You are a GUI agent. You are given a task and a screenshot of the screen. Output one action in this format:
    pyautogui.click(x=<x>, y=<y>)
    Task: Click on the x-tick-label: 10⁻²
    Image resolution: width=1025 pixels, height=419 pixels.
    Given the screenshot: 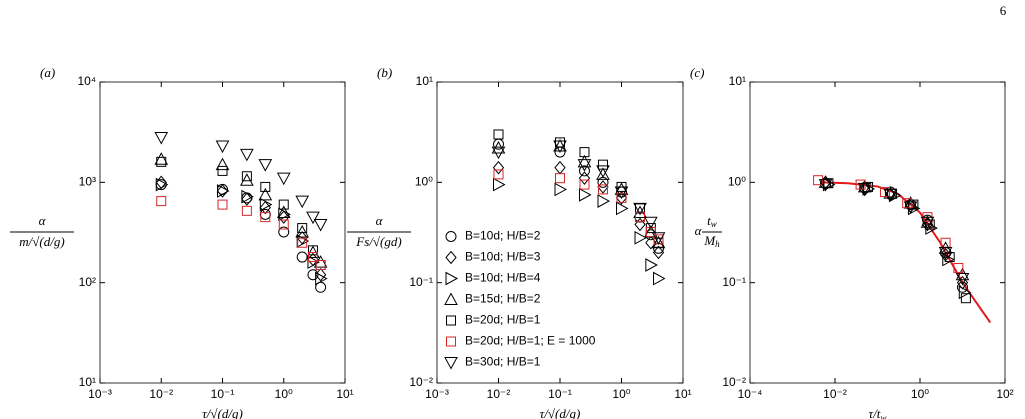 What is the action you would take?
    pyautogui.click(x=835, y=394)
    